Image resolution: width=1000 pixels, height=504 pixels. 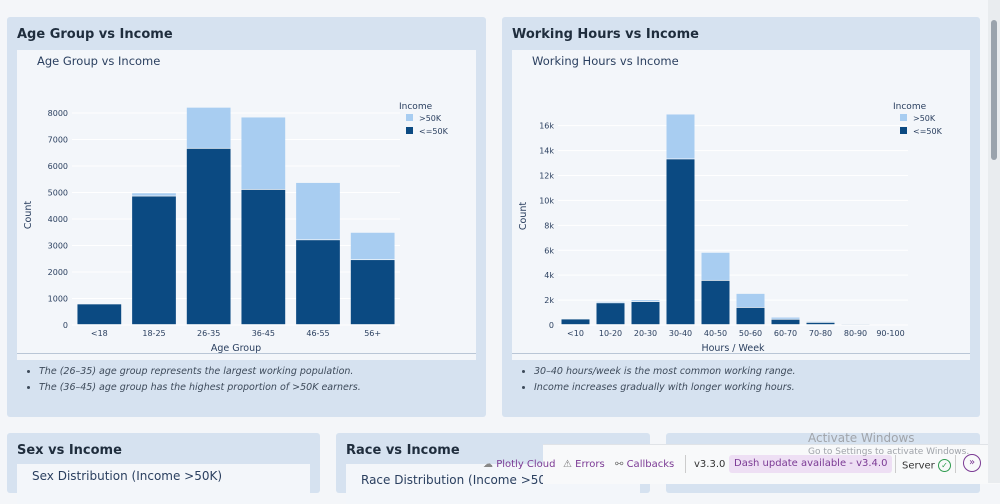 What do you see at coordinates (715, 333) in the screenshot?
I see `x-tick-label: 40-50` at bounding box center [715, 333].